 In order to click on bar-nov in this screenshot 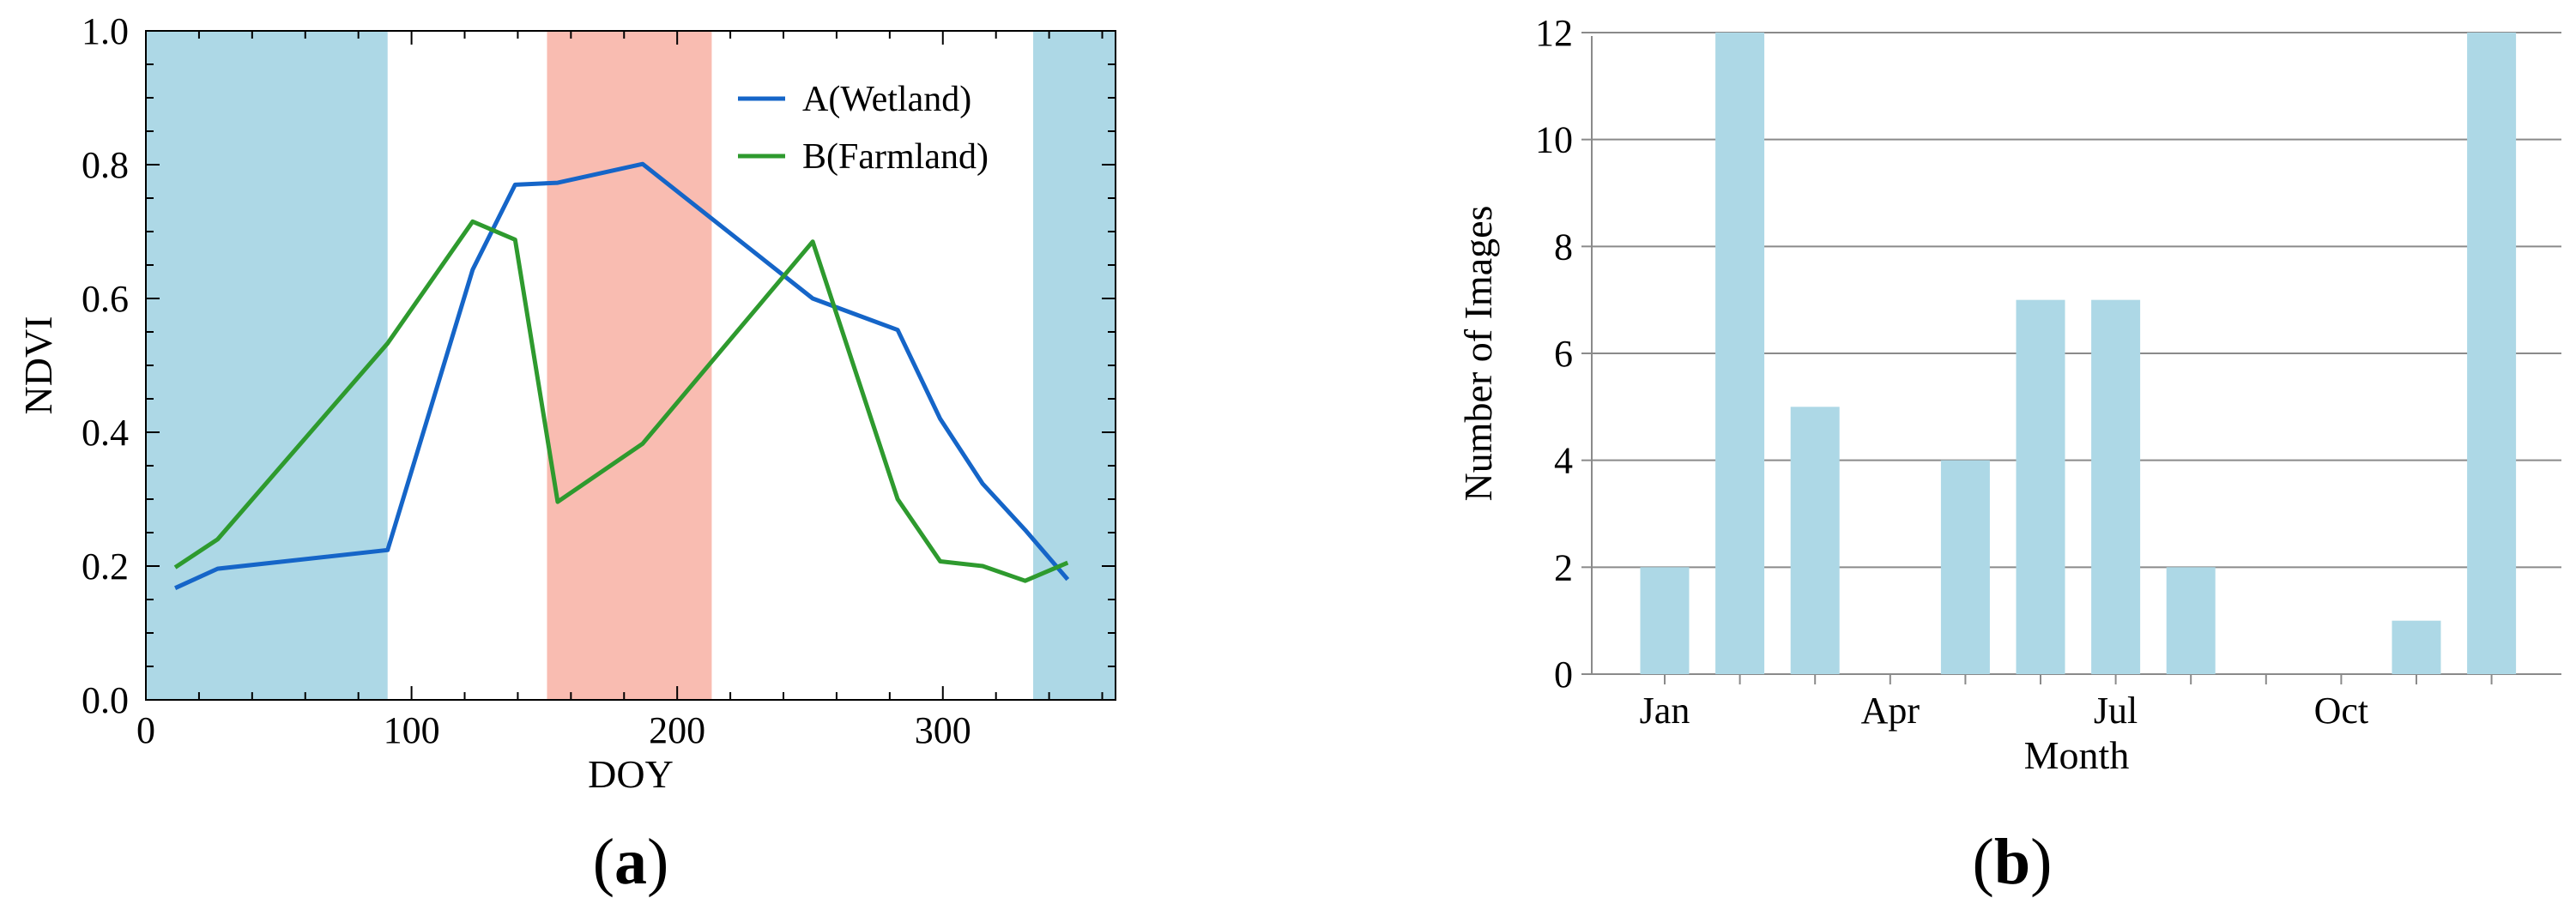, I will do `click(2416, 647)`.